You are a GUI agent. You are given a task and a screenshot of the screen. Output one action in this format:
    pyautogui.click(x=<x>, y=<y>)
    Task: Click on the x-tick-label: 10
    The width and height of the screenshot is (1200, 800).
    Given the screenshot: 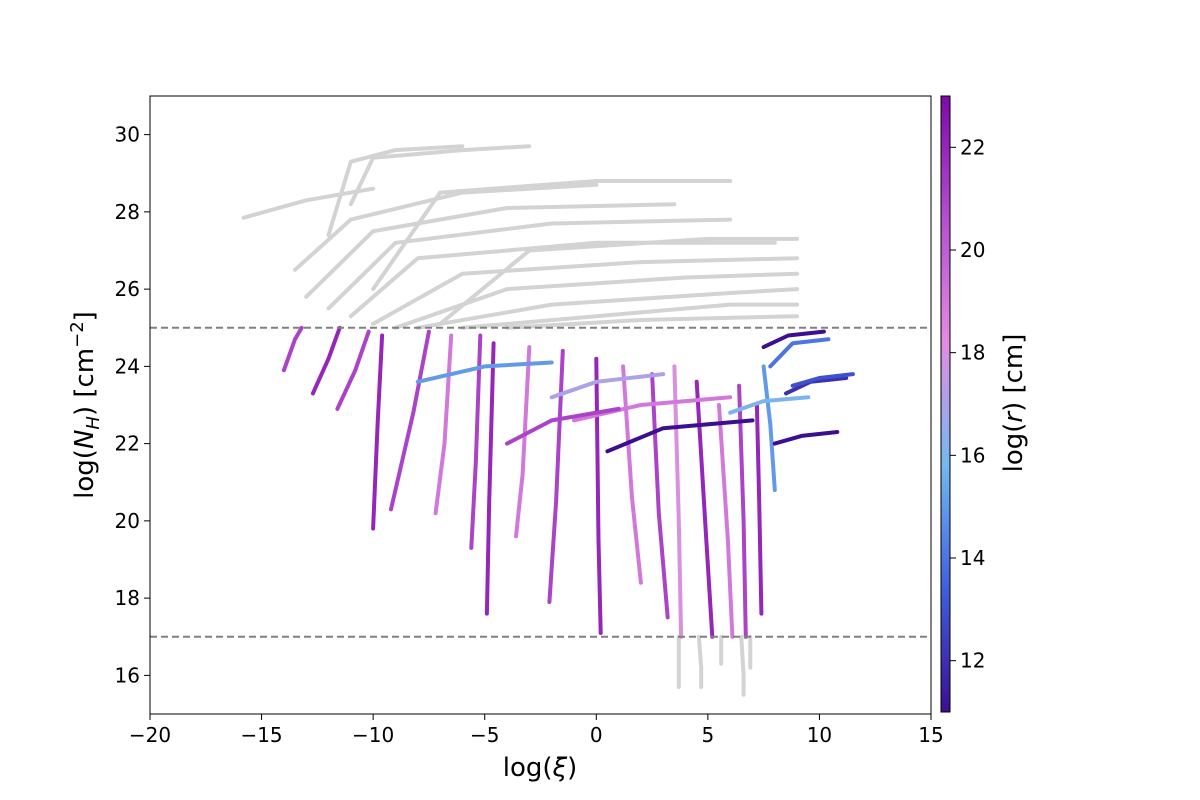 What is the action you would take?
    pyautogui.click(x=819, y=735)
    